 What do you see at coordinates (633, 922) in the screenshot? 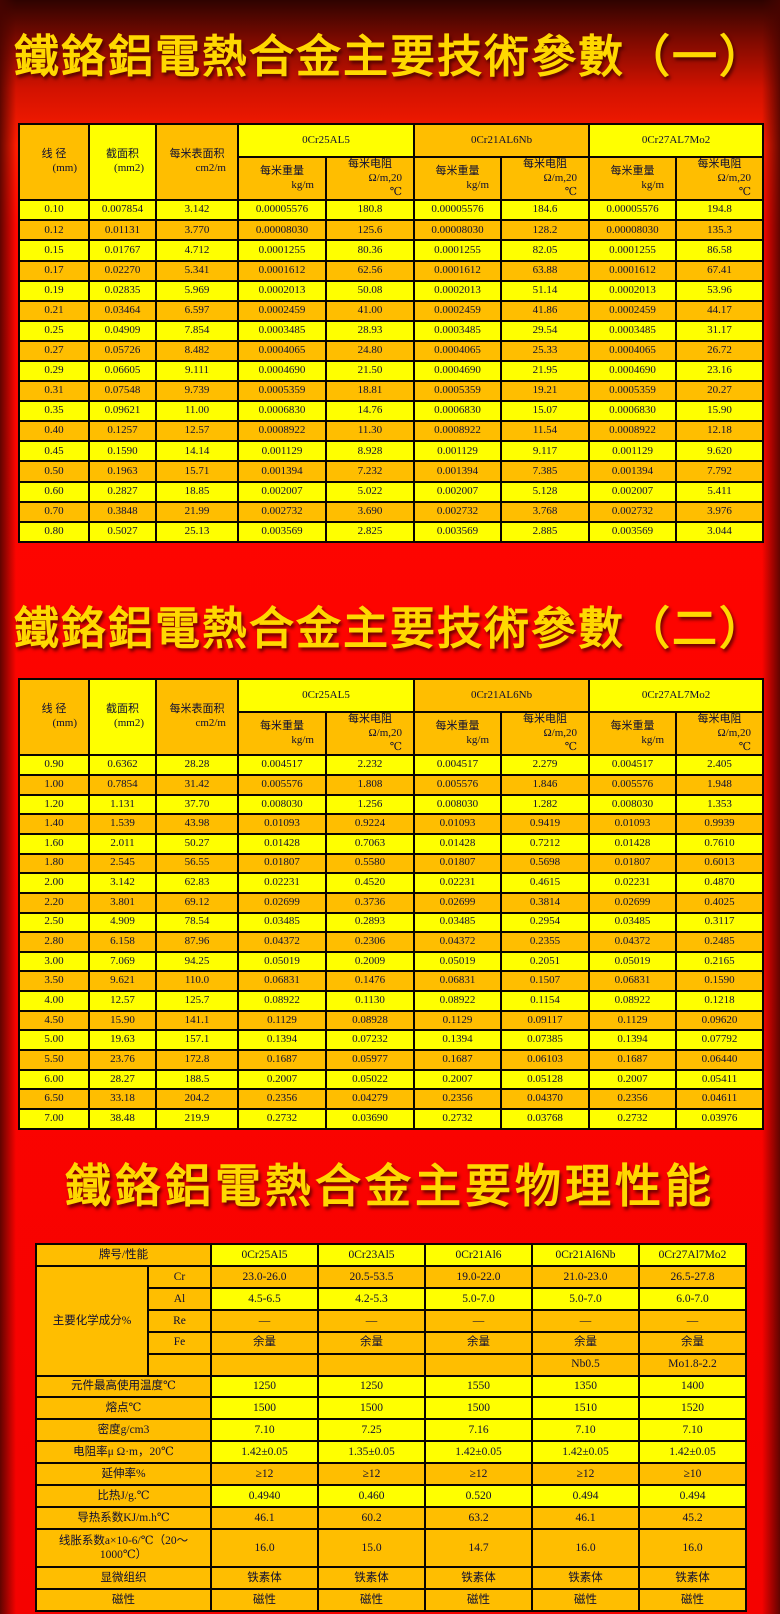
I see `param-cell: 0.03485` at bounding box center [633, 922].